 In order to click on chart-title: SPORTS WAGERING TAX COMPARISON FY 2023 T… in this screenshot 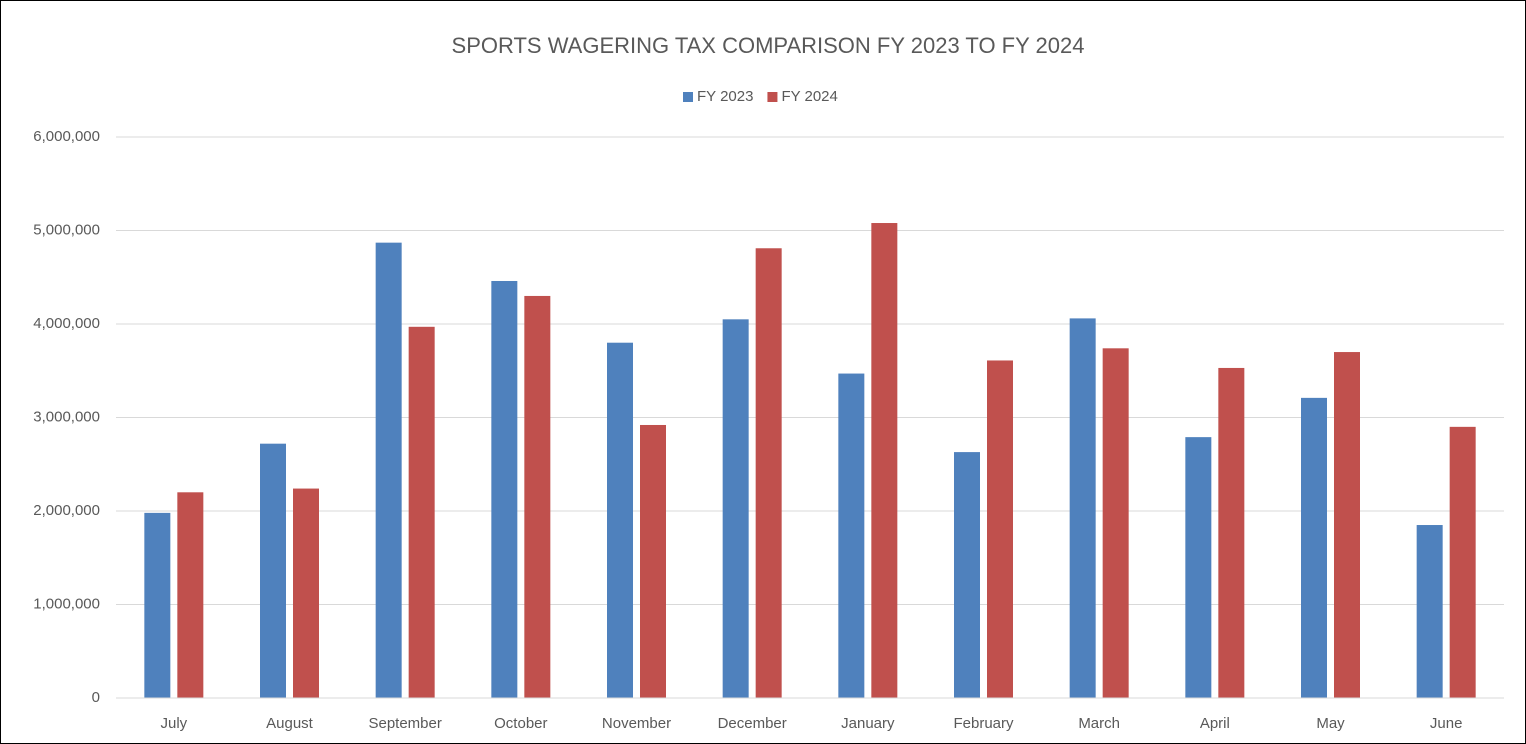, I will do `click(768, 45)`.